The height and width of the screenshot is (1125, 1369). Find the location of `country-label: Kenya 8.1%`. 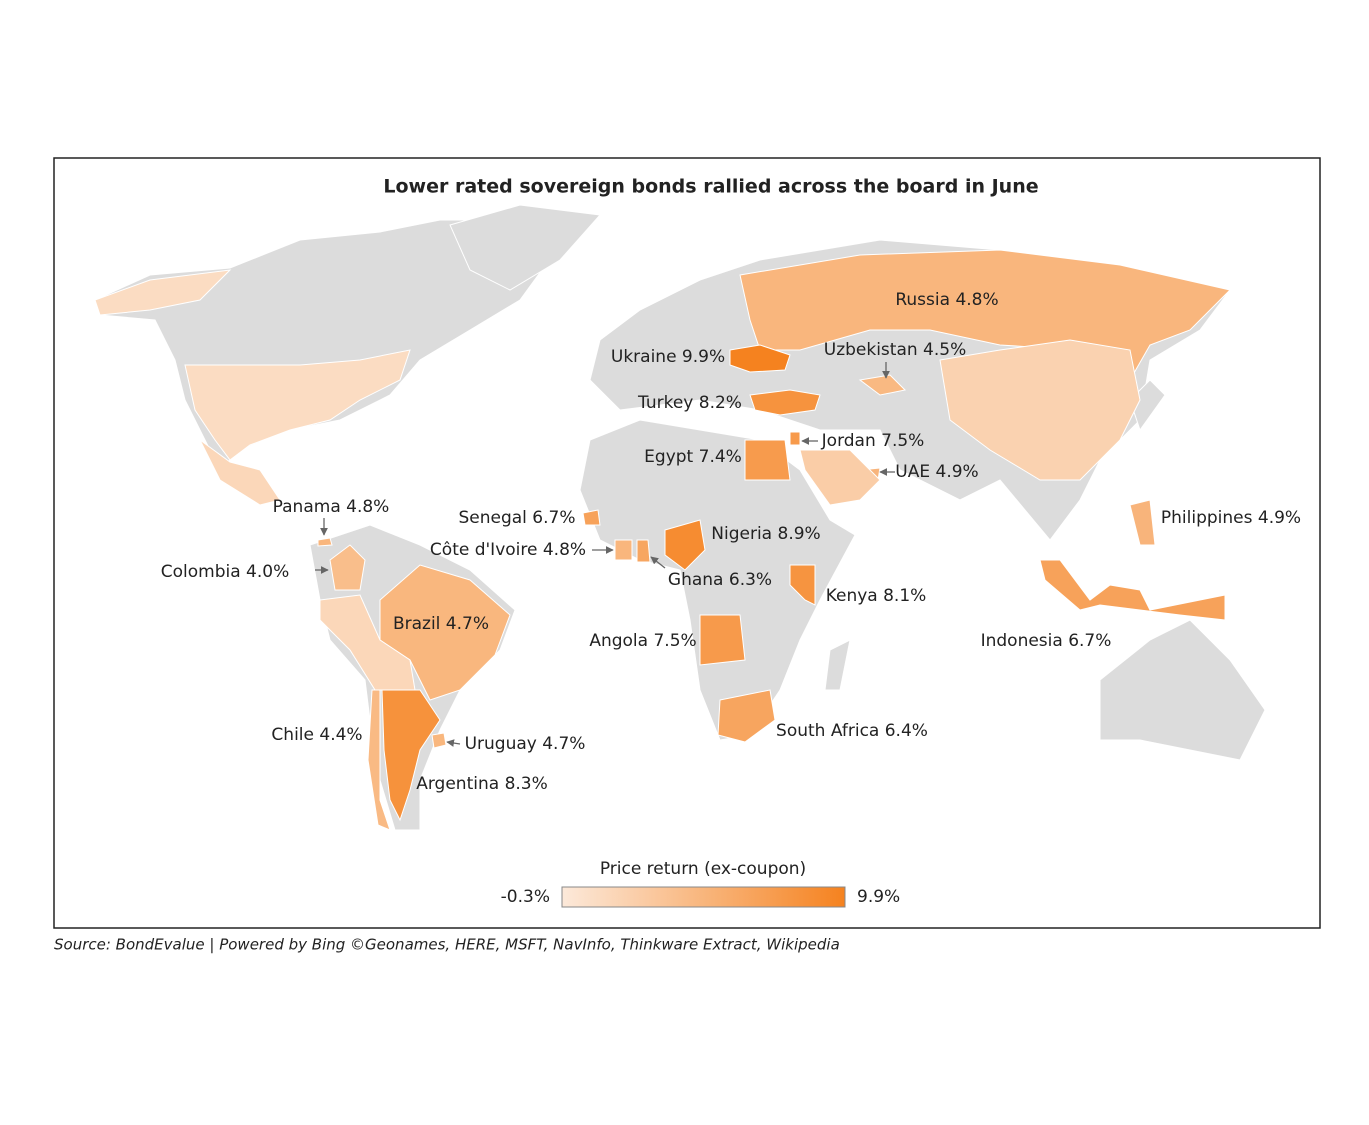

country-label: Kenya 8.1% is located at coordinates (876, 596).